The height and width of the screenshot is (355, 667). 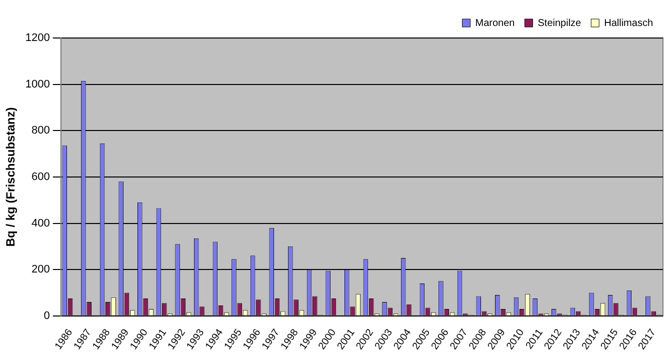 What do you see at coordinates (41, 176) in the screenshot?
I see `y-tick-label: 600` at bounding box center [41, 176].